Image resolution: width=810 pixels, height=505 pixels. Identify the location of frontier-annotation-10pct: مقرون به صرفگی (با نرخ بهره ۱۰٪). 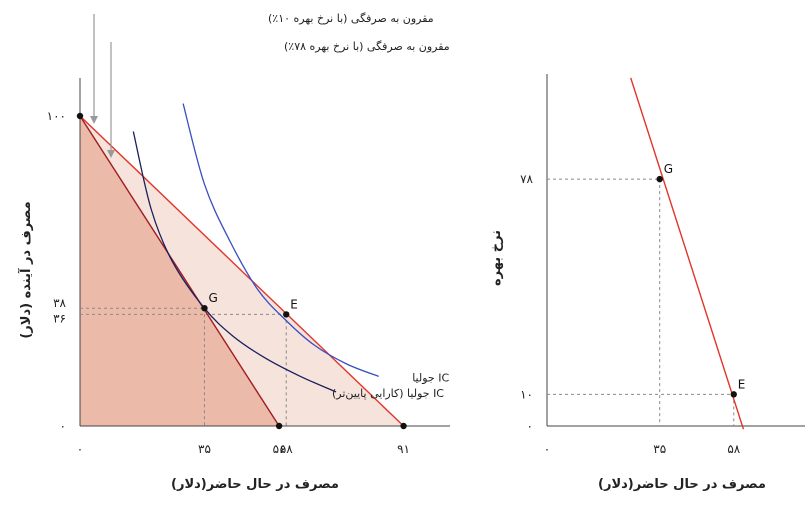
(351, 18).